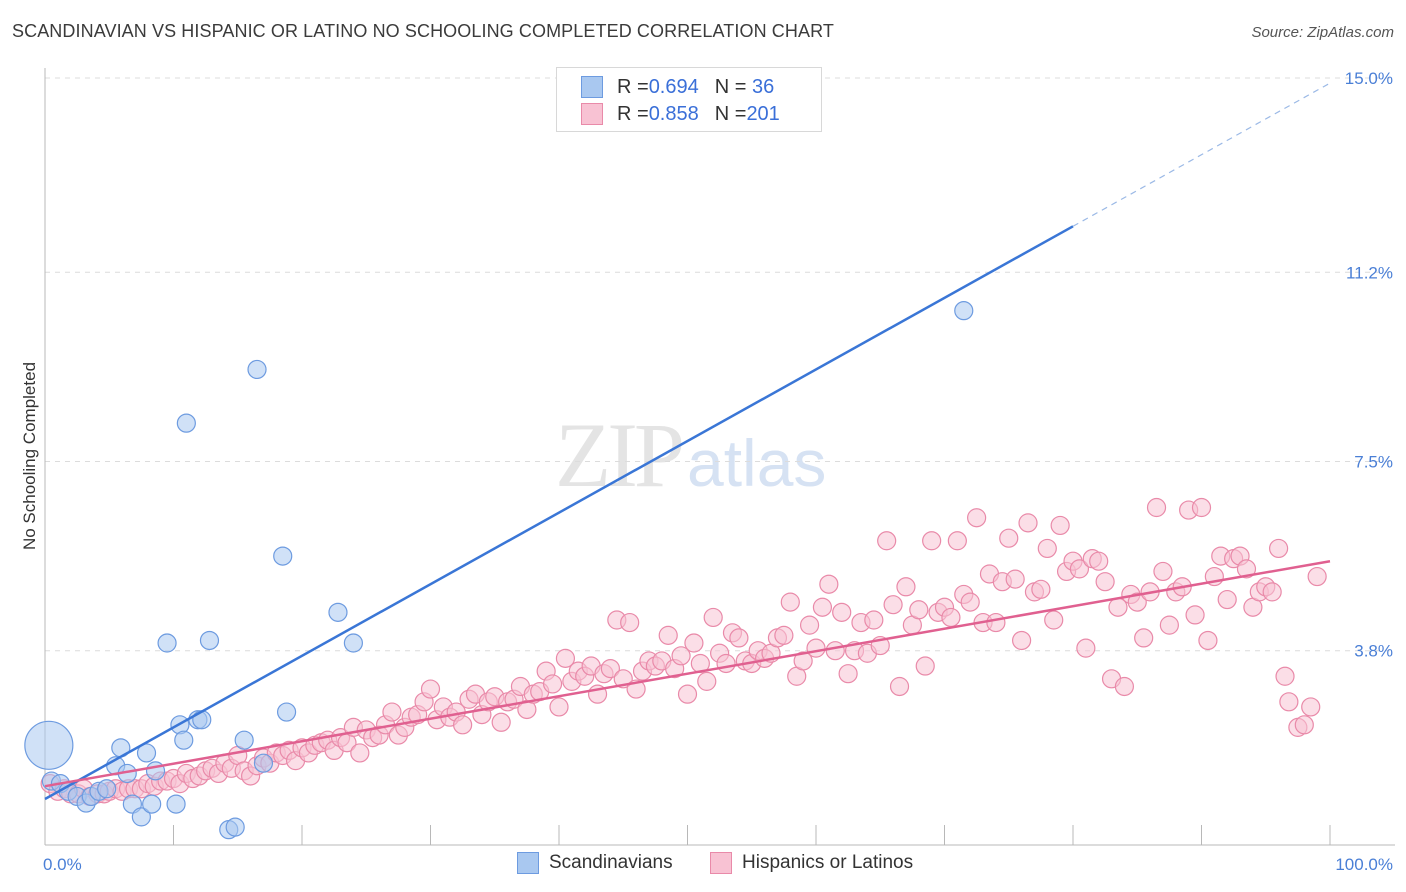 The image size is (1406, 892). Describe the element at coordinates (828, 862) in the screenshot. I see `bottom-legend-label: Hispanics or Latinos` at that location.